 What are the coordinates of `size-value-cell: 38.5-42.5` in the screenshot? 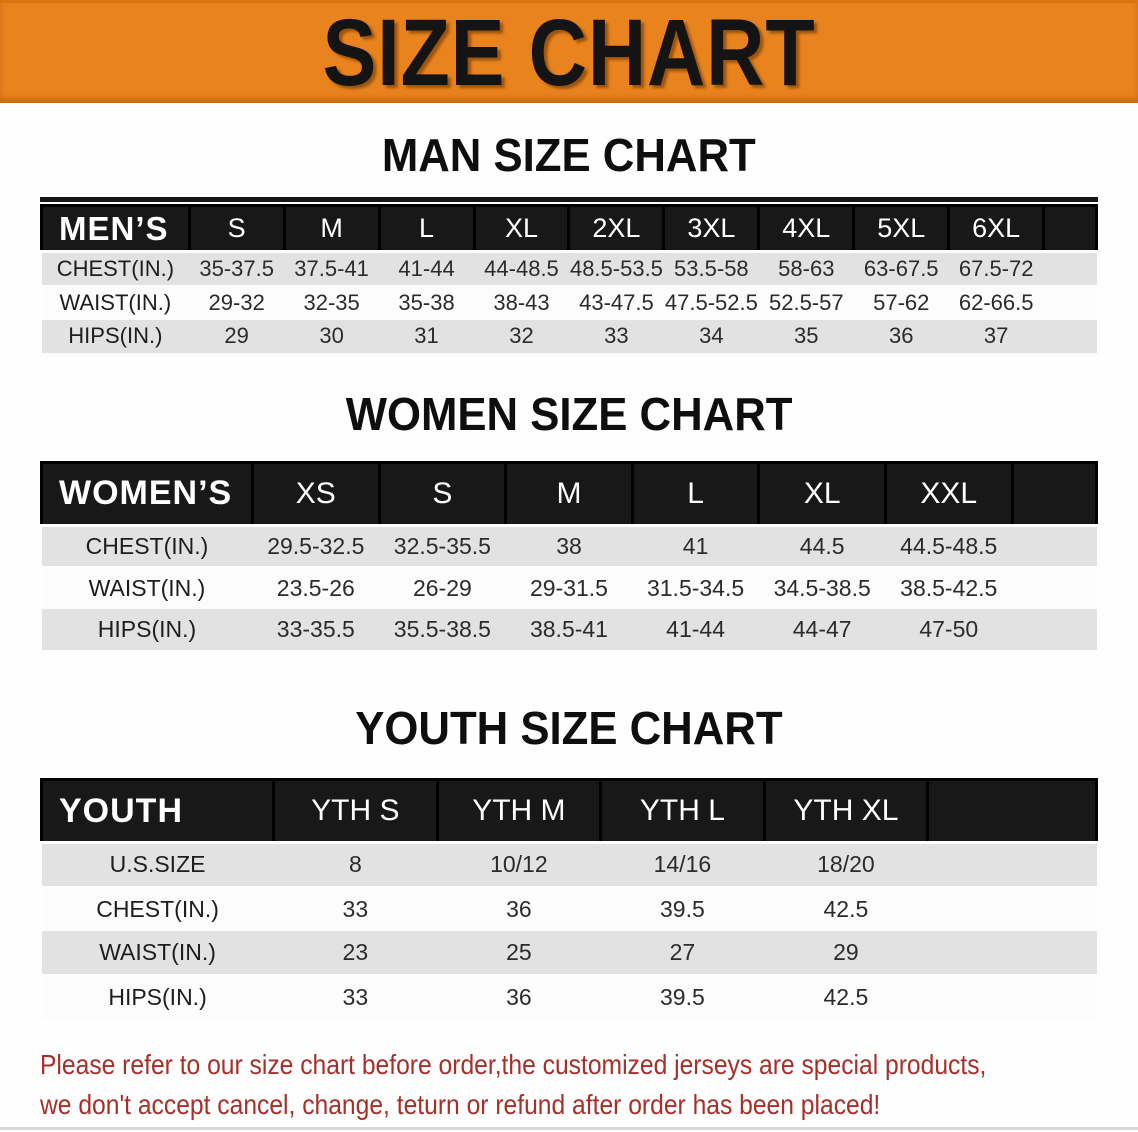 It's located at (949, 588).